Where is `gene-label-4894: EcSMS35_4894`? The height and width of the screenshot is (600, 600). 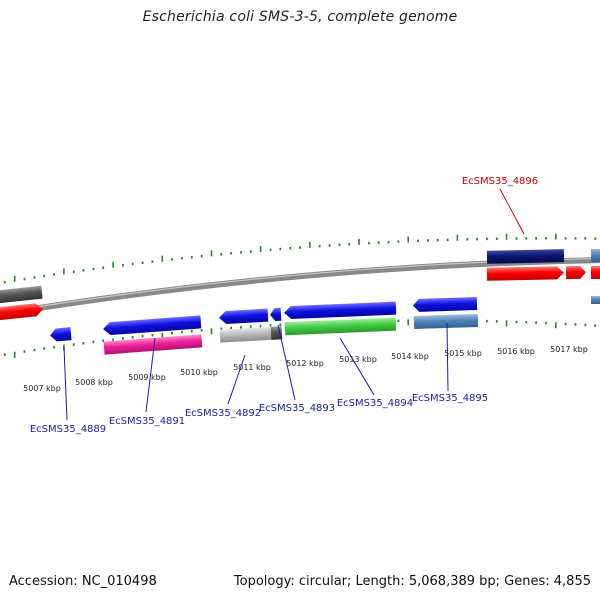
gene-label-4894: EcSMS35_4894 is located at coordinates (375, 403).